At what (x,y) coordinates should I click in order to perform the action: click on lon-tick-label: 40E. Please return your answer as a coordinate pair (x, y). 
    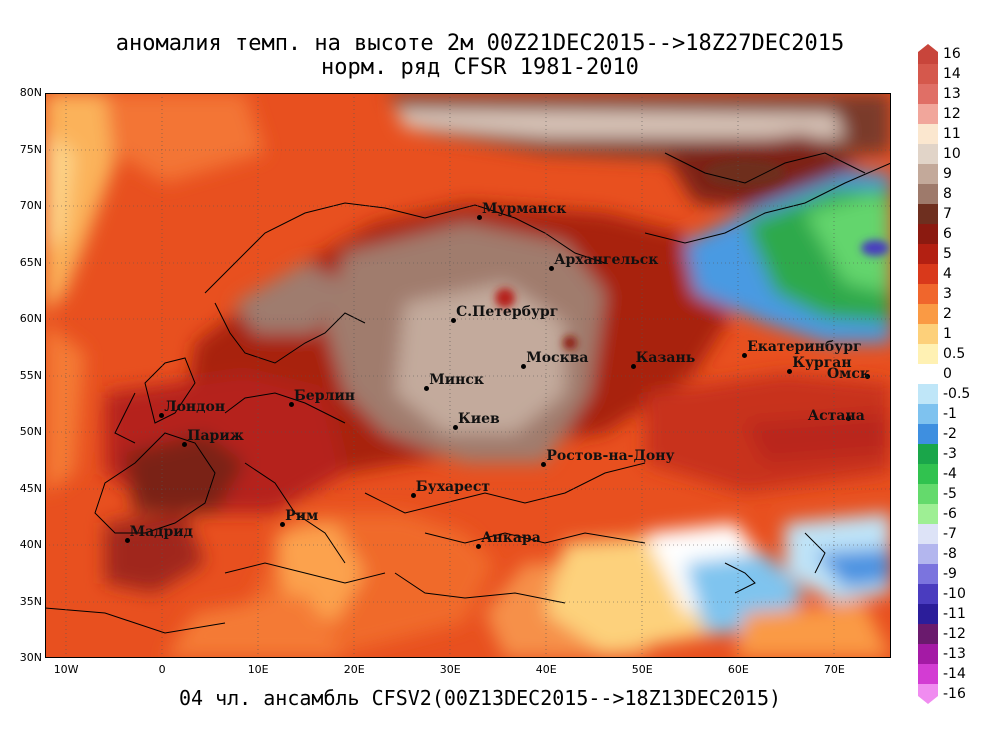
    Looking at the image, I should click on (546, 669).